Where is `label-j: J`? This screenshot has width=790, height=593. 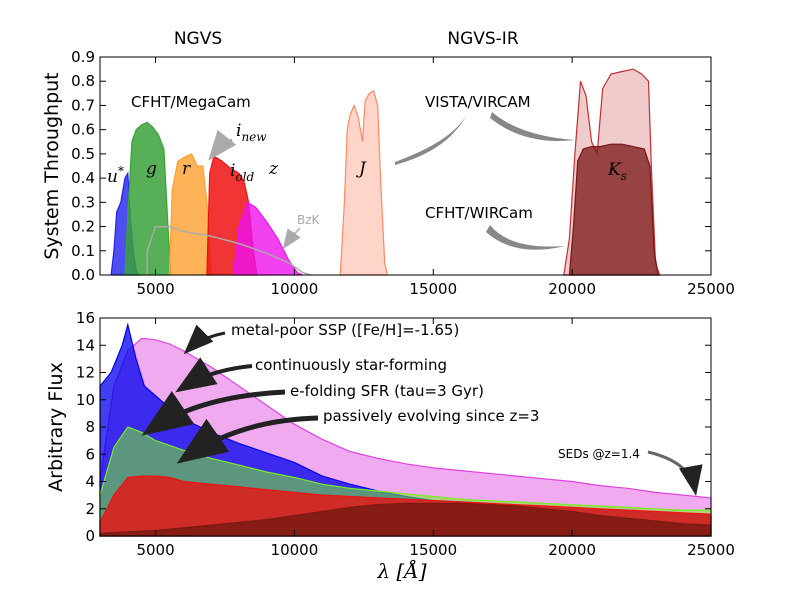
label-j: J is located at coordinates (361, 169).